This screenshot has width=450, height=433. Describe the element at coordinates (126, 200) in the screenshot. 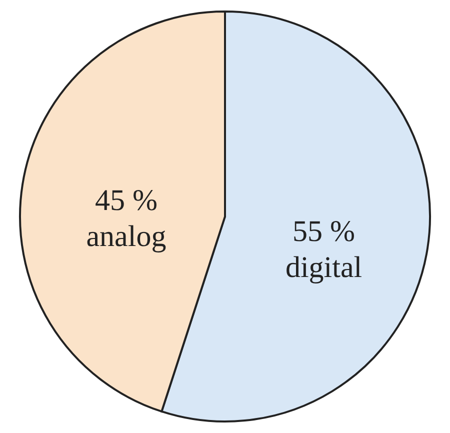

I see `data-label: 45 %` at that location.